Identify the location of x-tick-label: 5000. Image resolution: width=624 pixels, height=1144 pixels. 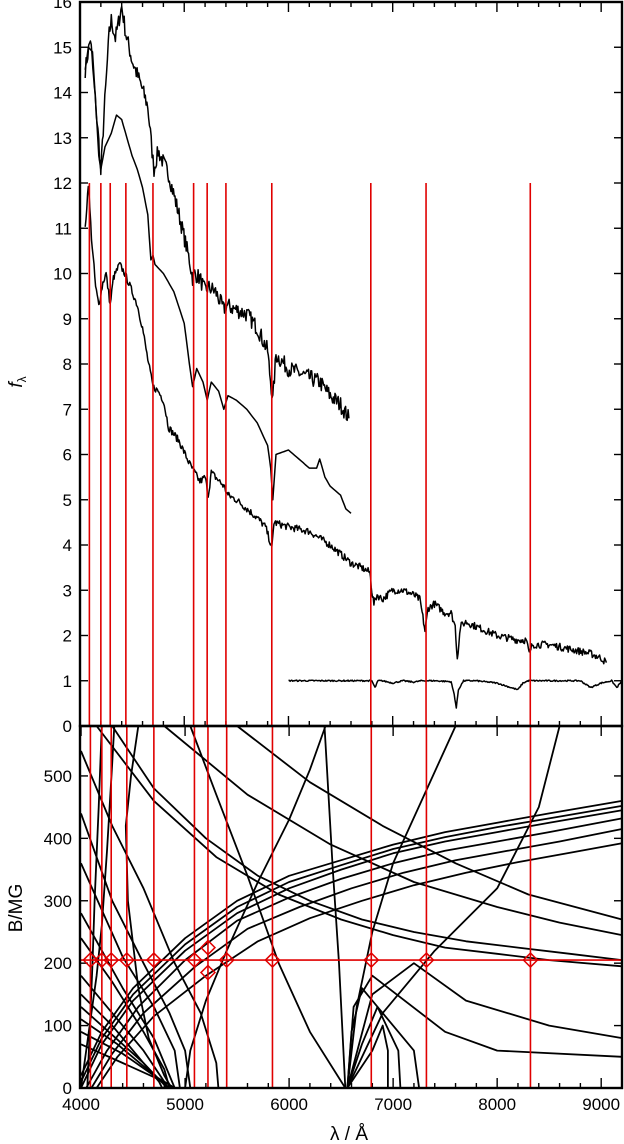
(185, 1104).